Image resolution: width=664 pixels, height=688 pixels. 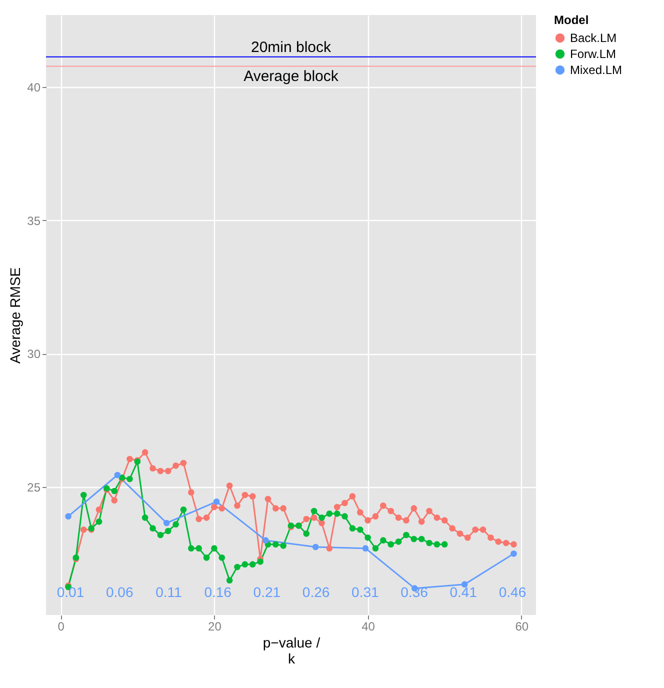 I want to click on x-tick-label: 20, so click(x=215, y=627).